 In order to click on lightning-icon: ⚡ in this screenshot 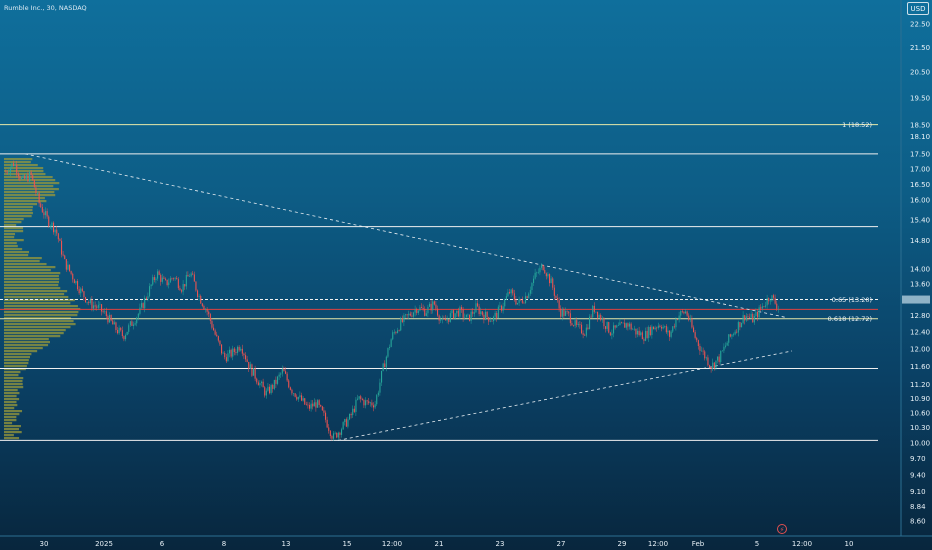, I will do `click(782, 529)`.